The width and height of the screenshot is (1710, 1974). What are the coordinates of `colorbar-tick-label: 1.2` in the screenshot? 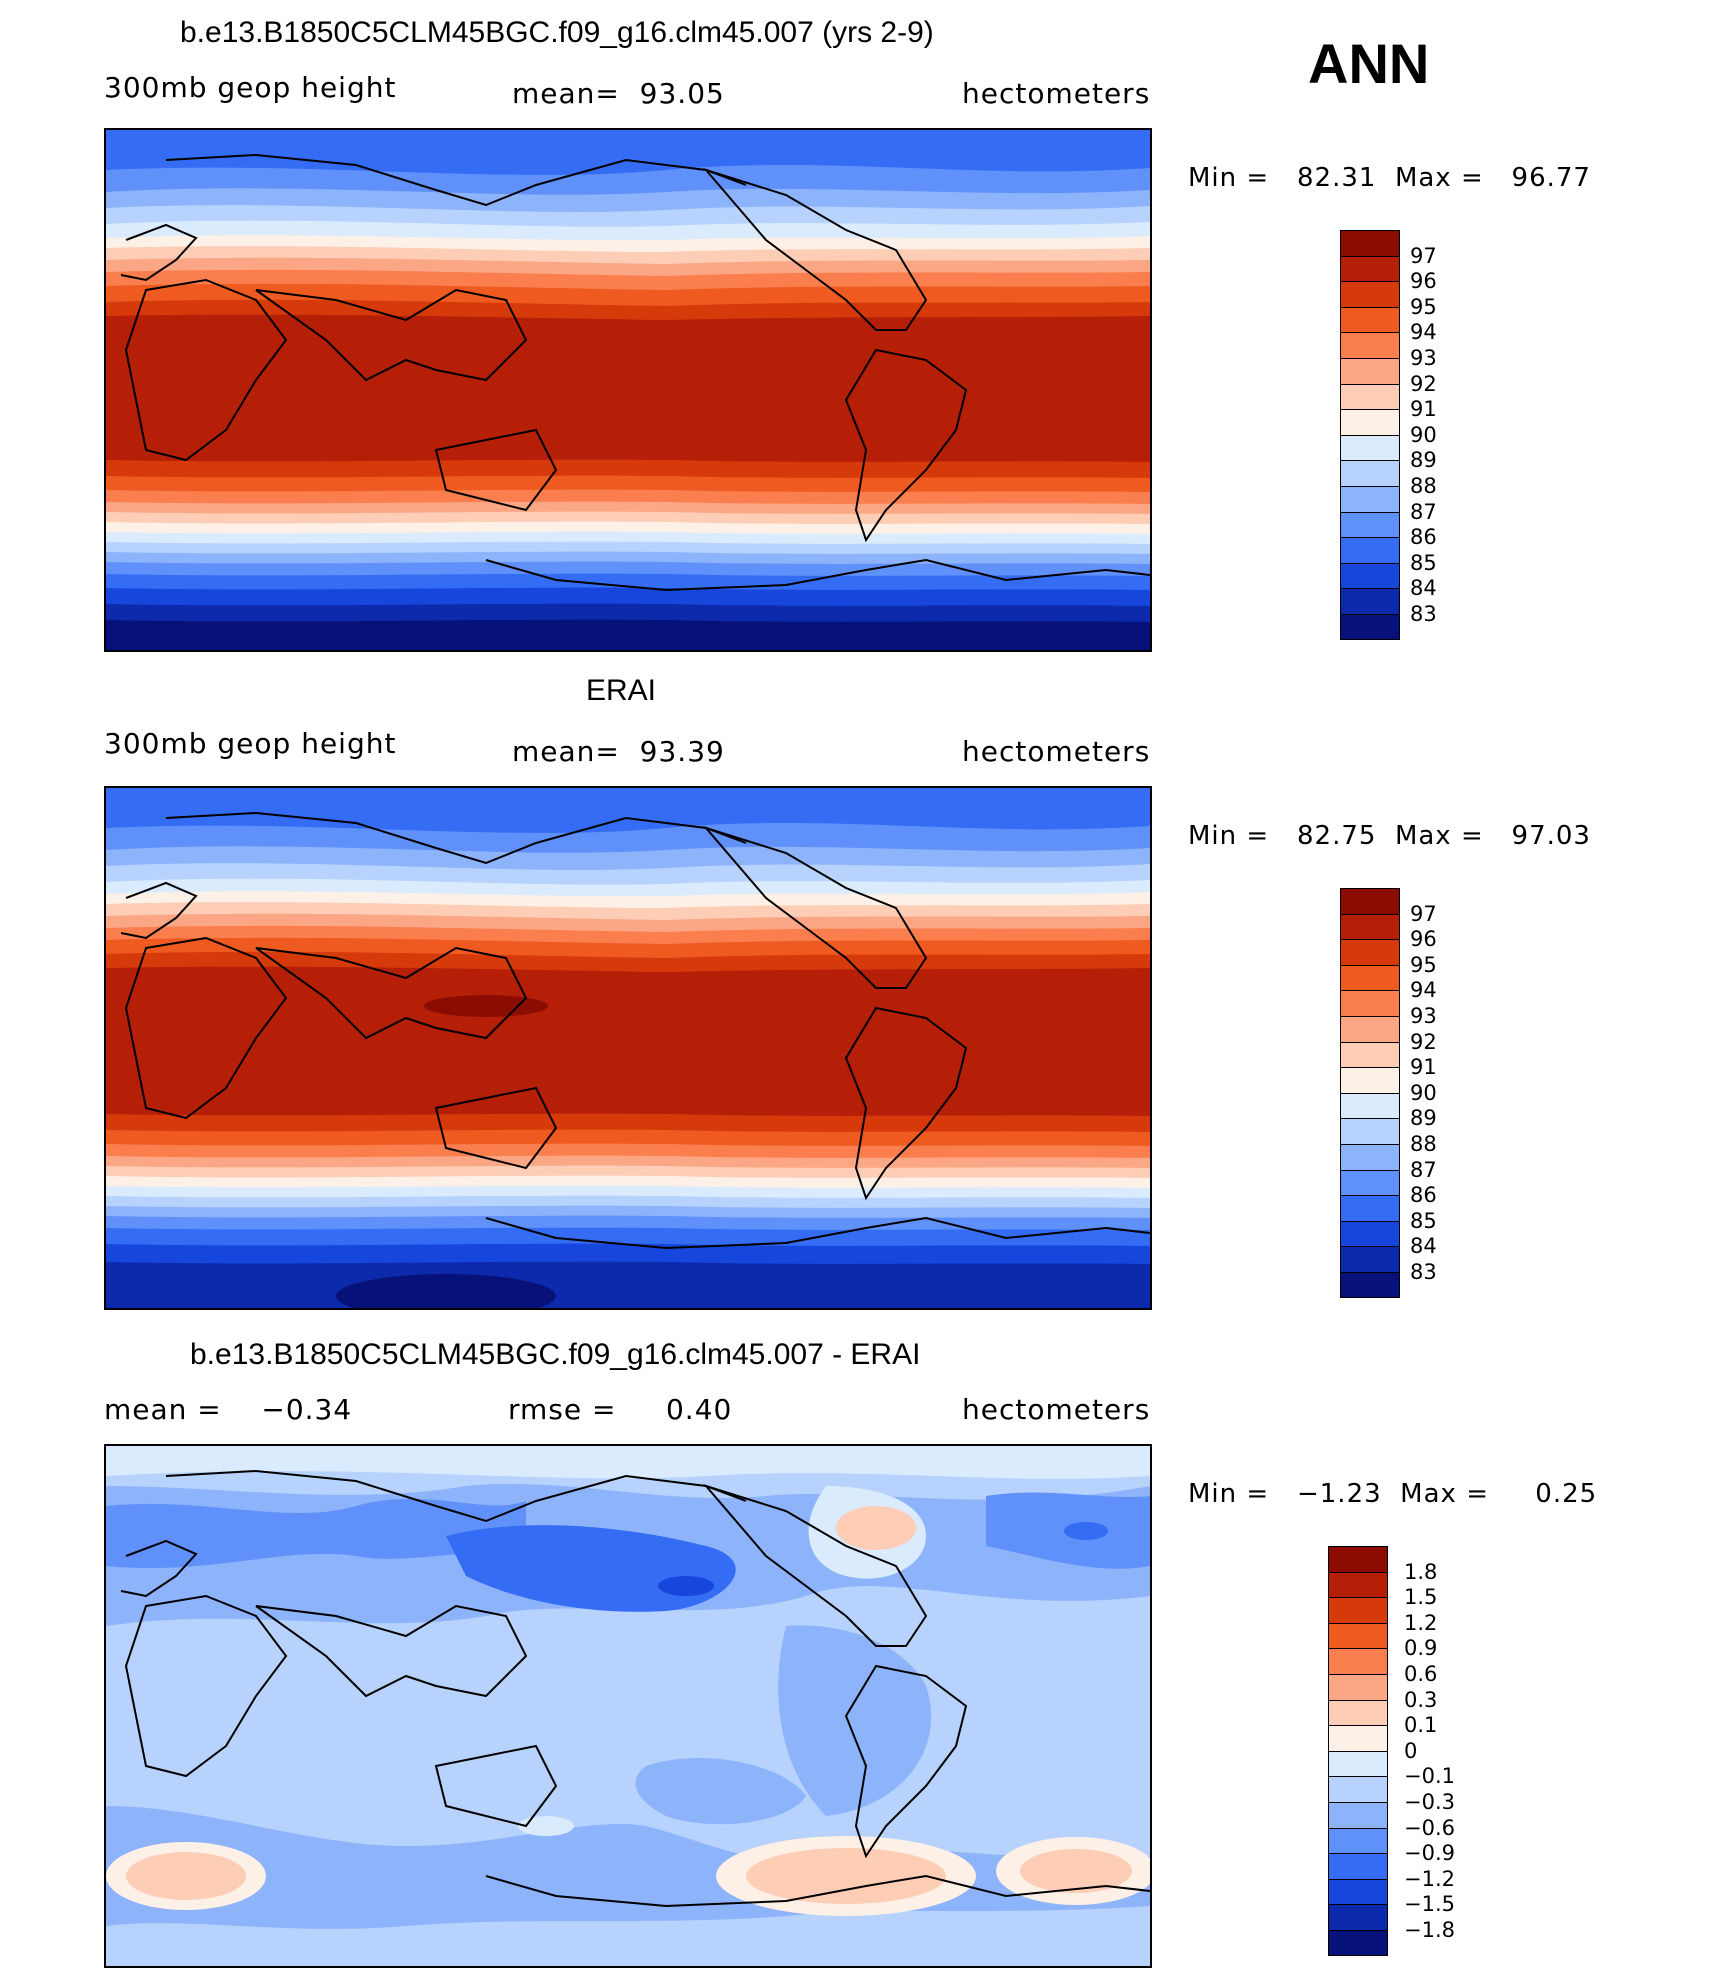 It's located at (1421, 1622).